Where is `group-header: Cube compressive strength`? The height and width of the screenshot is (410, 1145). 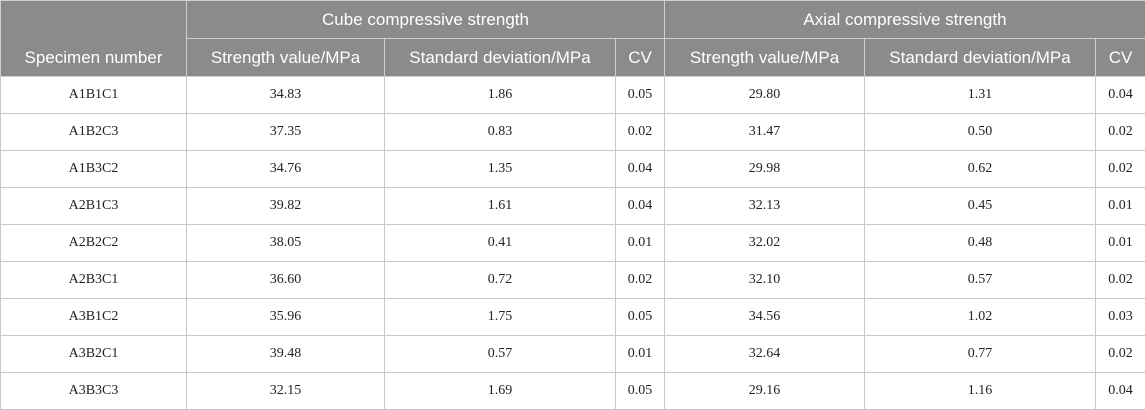 group-header: Cube compressive strength is located at coordinates (425, 19).